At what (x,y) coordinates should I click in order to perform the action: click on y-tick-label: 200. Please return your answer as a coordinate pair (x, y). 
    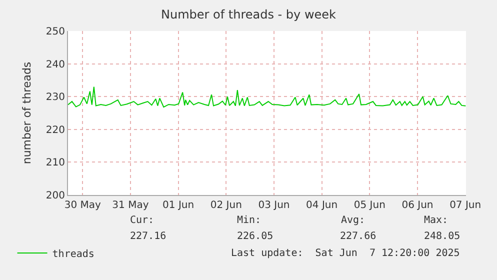
    Looking at the image, I should click on (55, 196).